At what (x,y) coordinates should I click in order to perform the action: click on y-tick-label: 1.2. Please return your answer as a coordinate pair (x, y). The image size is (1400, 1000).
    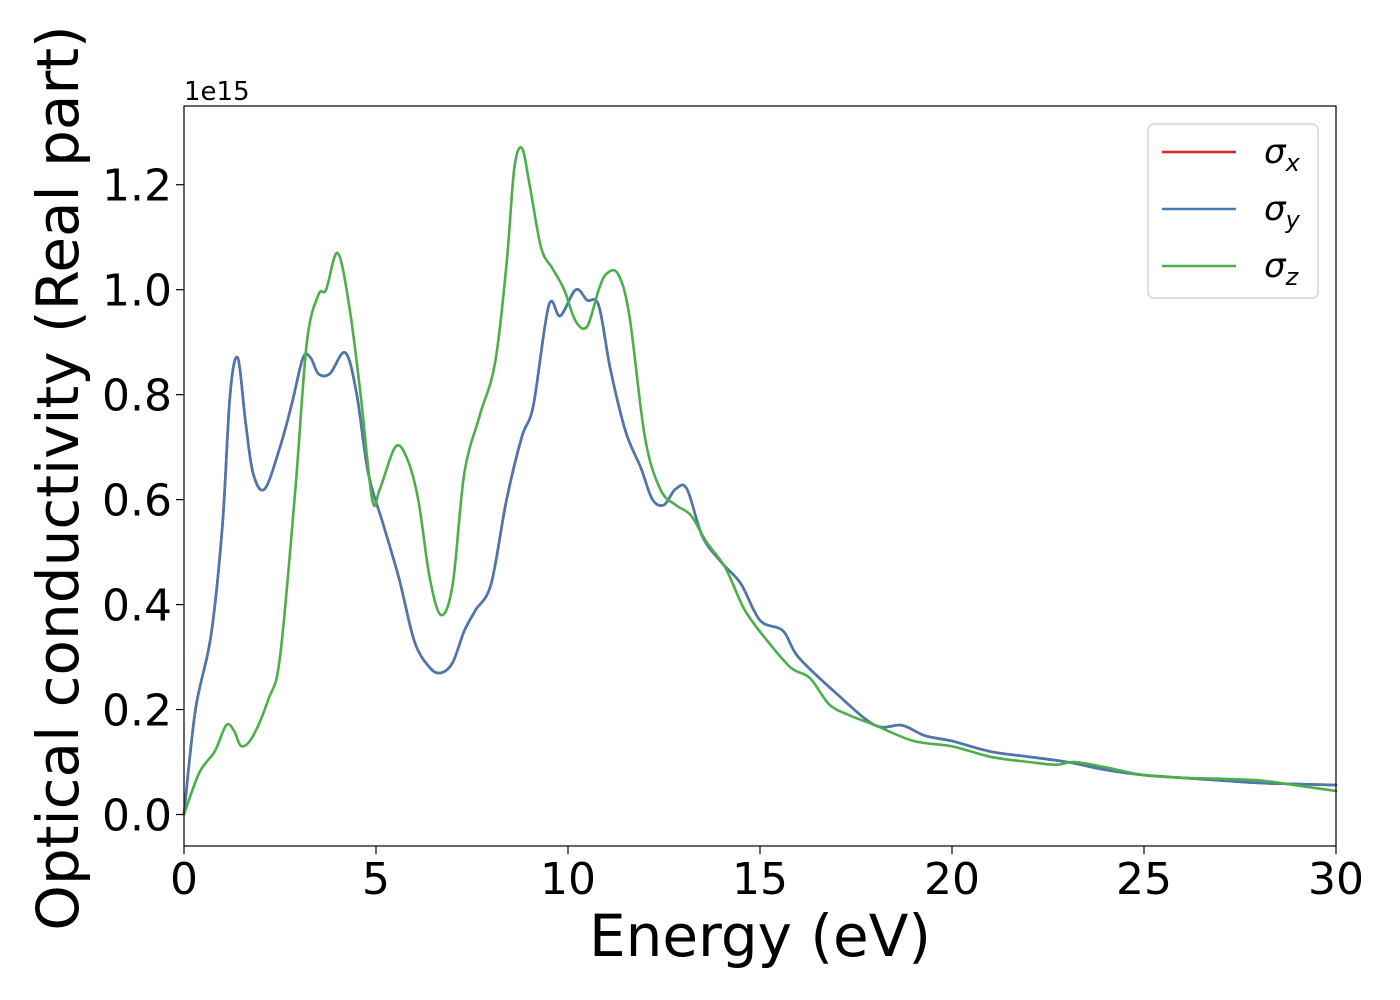
    Looking at the image, I should click on (137, 186).